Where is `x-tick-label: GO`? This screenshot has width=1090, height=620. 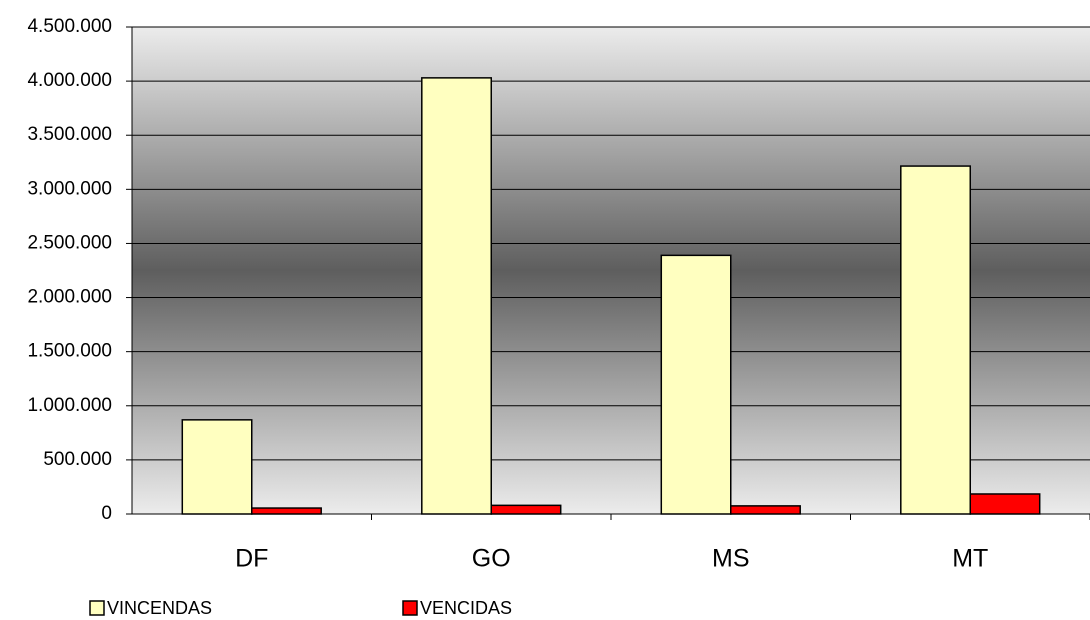
x-tick-label: GO is located at coordinates (491, 559).